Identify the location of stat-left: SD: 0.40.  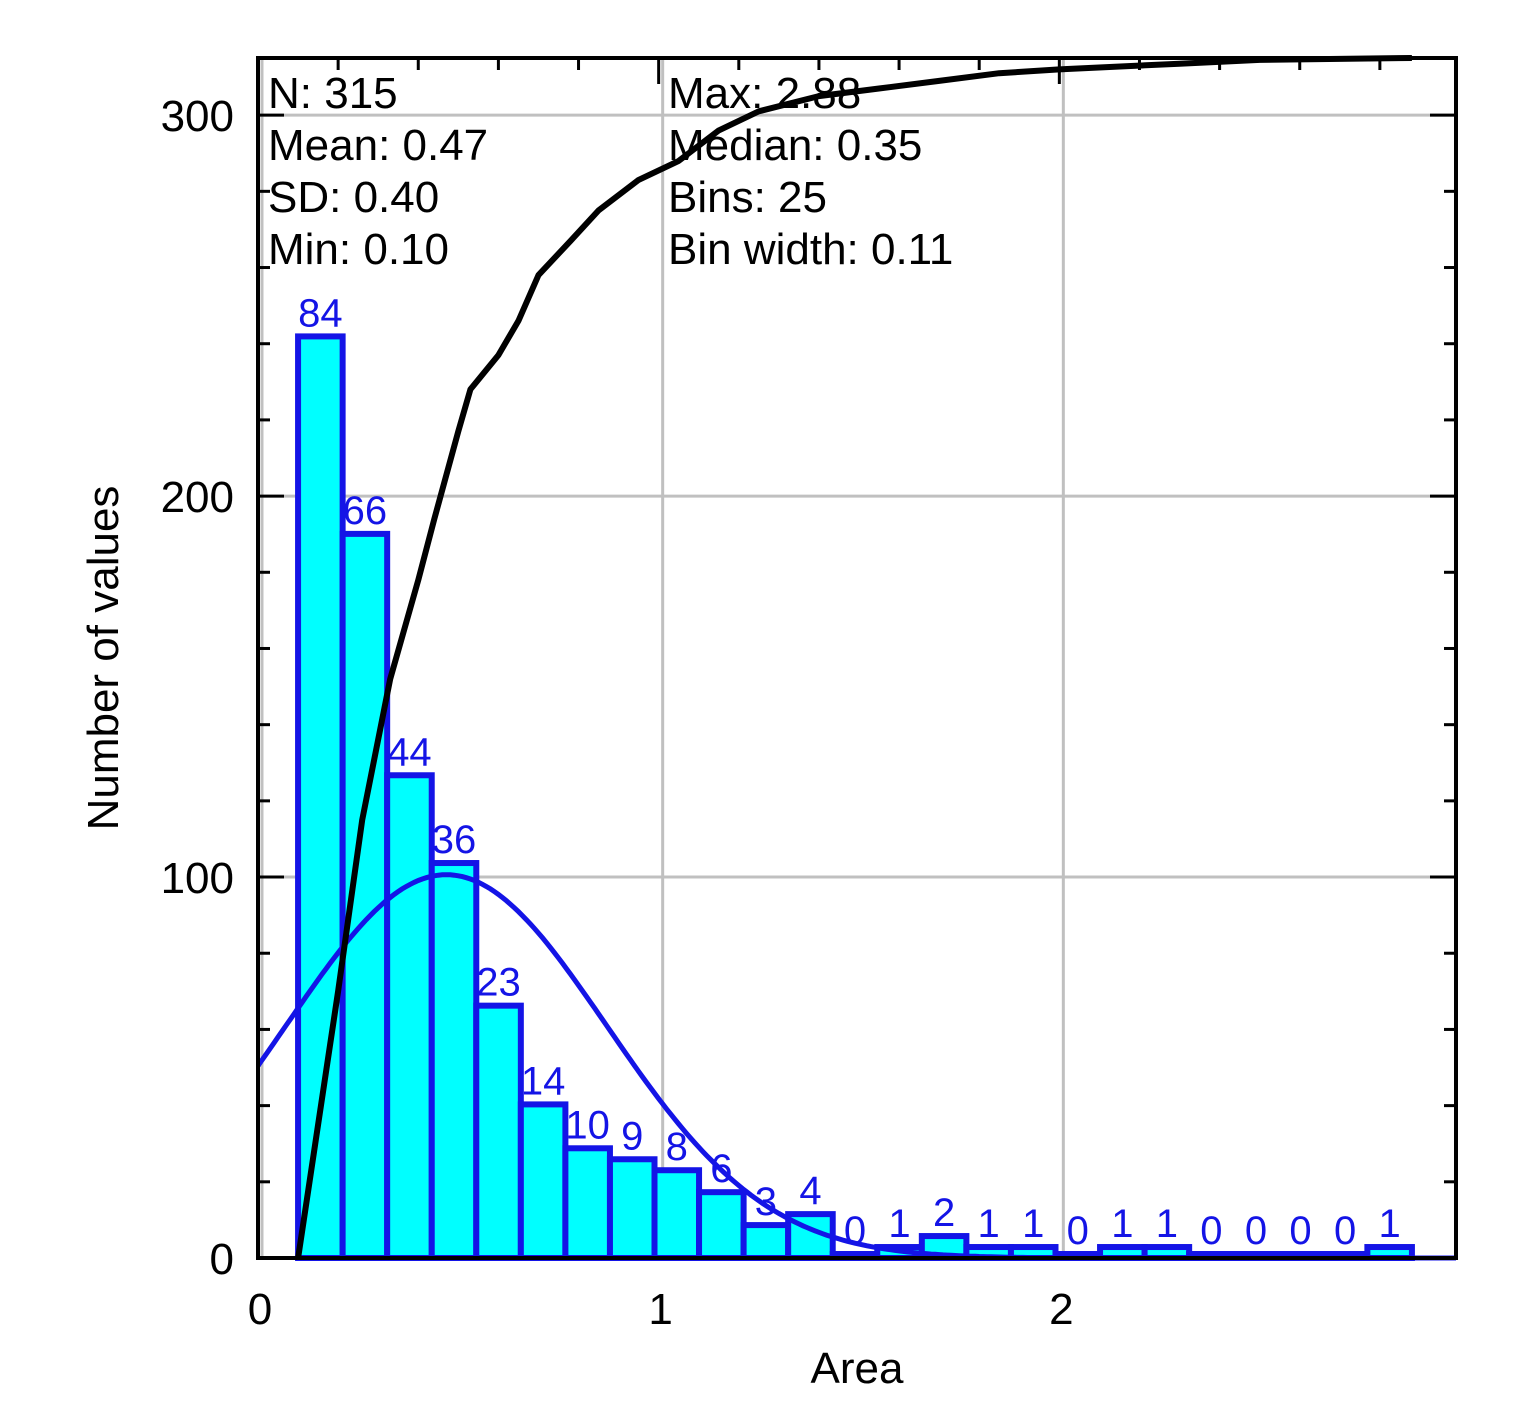
(353, 197).